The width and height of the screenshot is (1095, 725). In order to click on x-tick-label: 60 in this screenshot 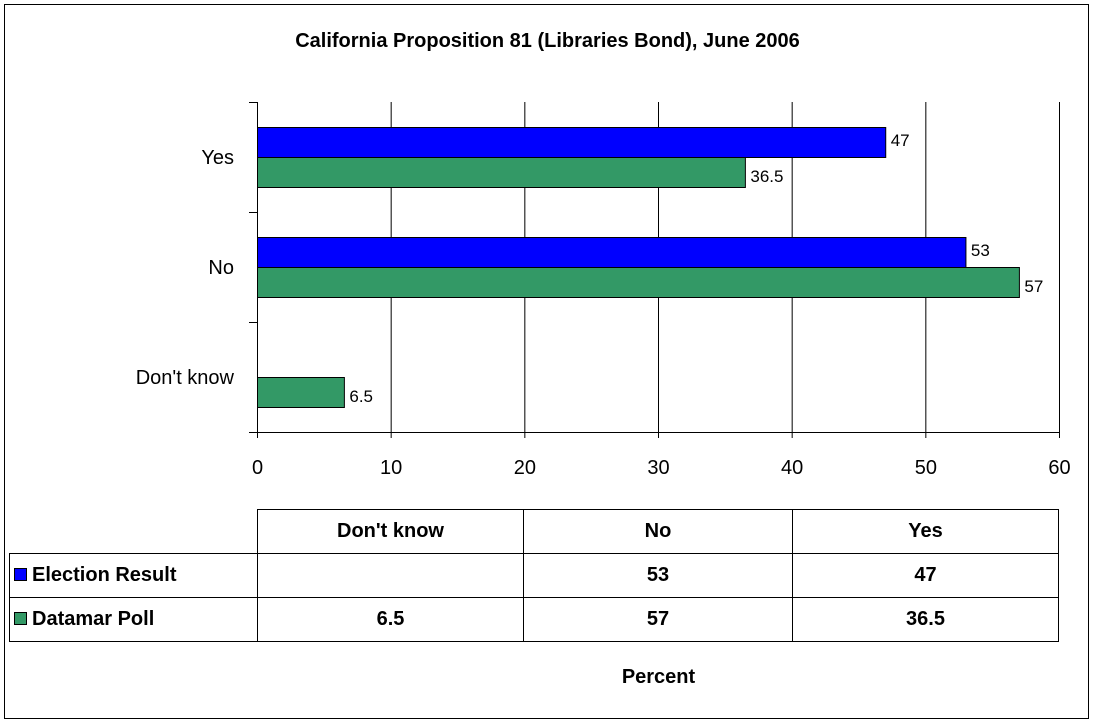, I will do `click(1059, 468)`.